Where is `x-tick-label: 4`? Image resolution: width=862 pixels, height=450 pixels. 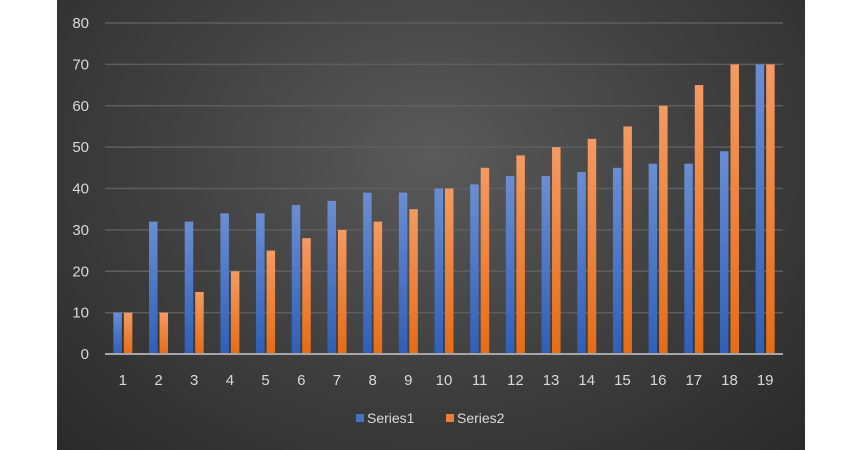 x-tick-label: 4 is located at coordinates (230, 380).